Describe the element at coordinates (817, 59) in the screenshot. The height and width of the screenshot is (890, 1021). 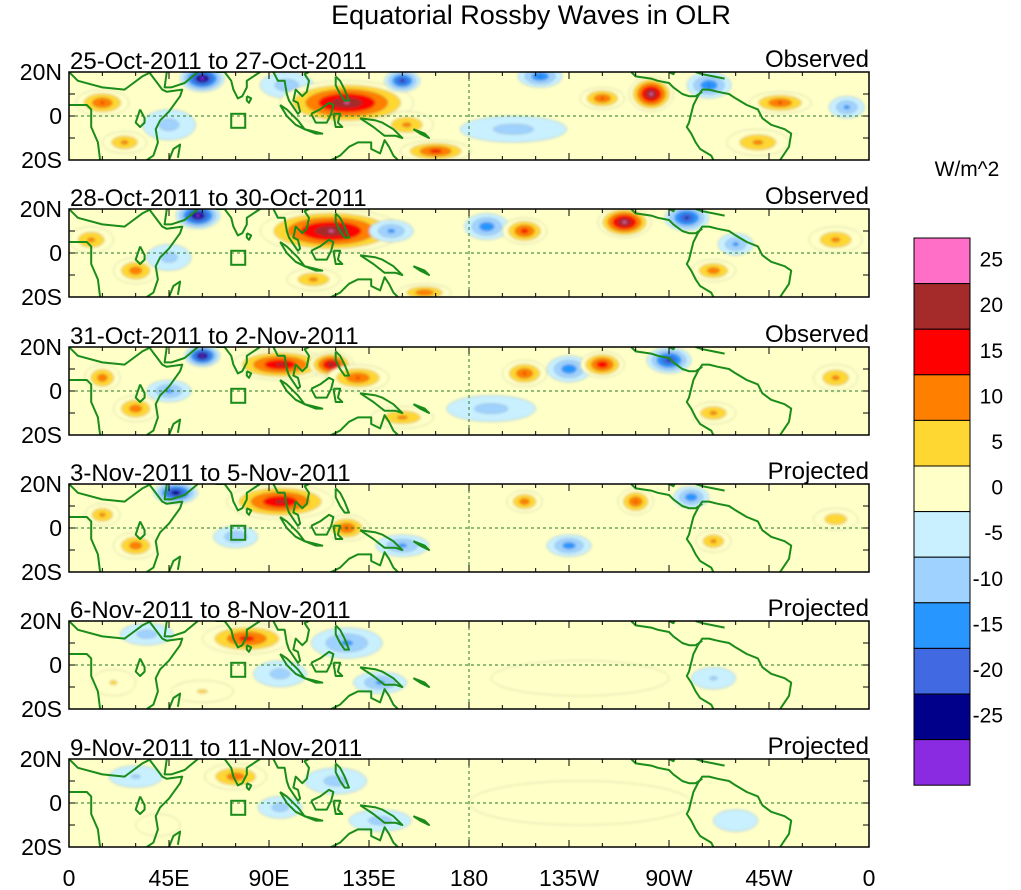
I see `panel-kind-label: Observed` at that location.